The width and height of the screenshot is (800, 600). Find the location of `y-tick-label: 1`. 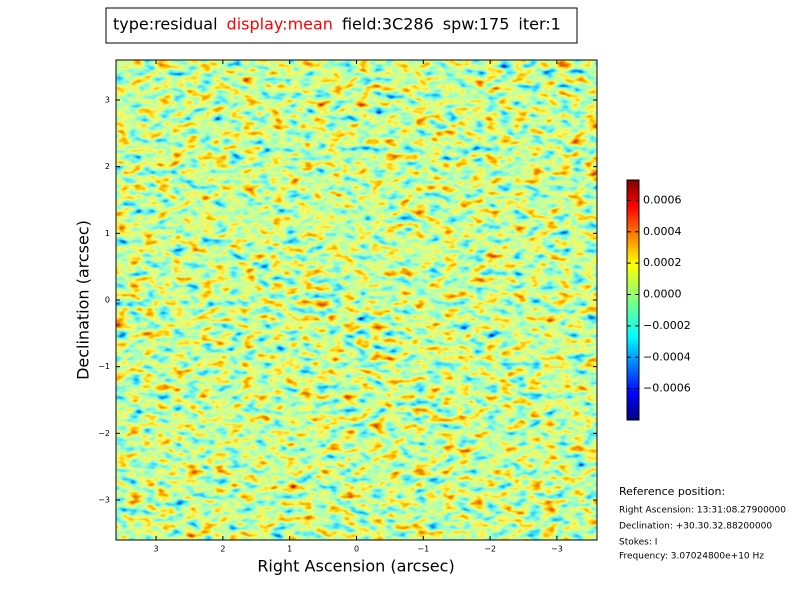

y-tick-label: 1 is located at coordinates (107, 233).